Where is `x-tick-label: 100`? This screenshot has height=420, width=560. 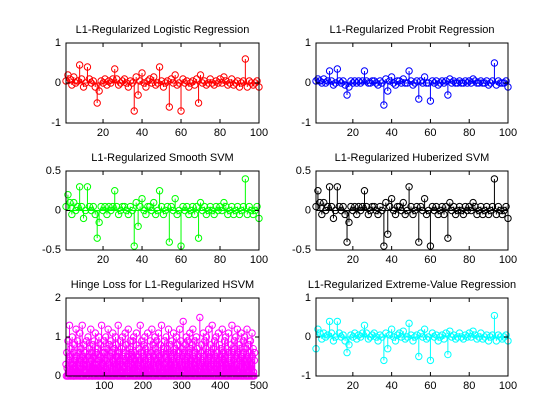
x-tick-label: 100 is located at coordinates (508, 386).